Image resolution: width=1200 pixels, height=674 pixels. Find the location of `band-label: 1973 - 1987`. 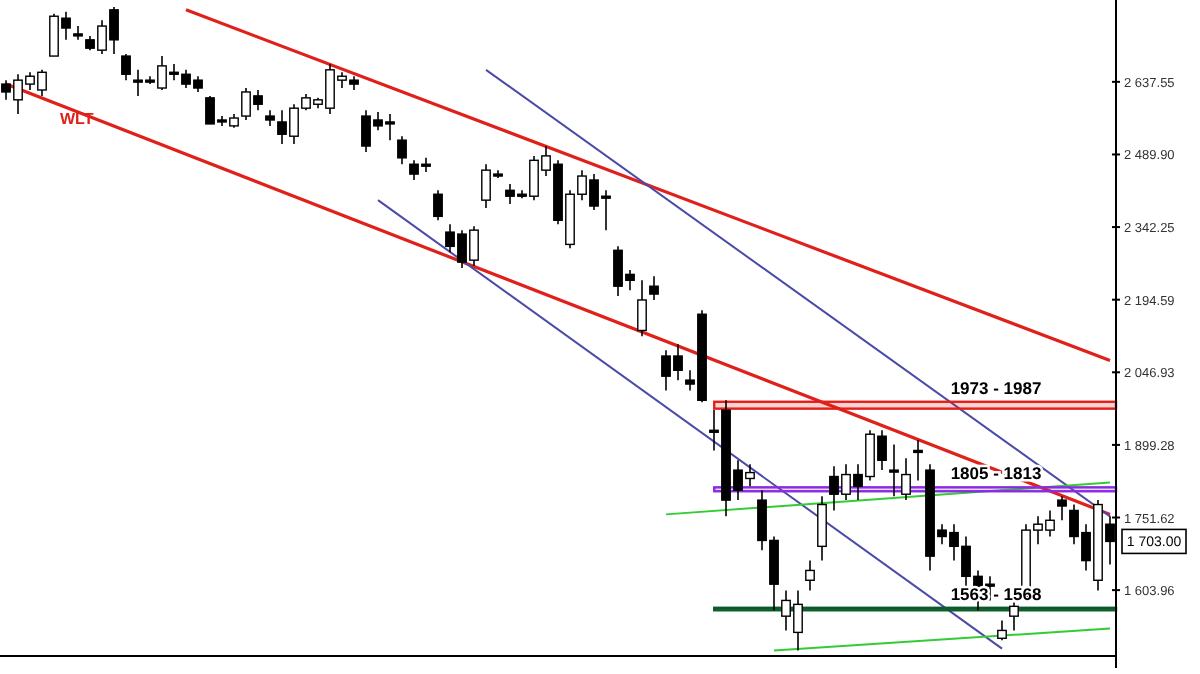

band-label: 1973 - 1987 is located at coordinates (996, 387).